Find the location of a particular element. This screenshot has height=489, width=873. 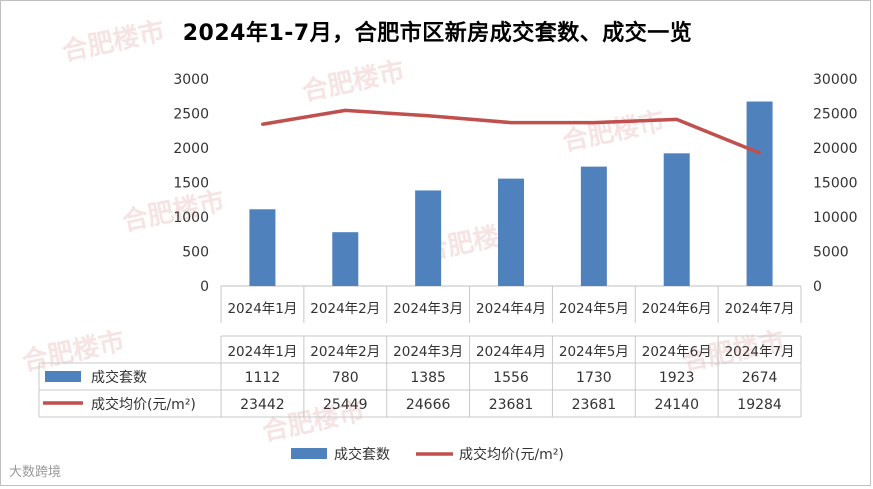

table-header-cell: 2024年3月 is located at coordinates (428, 352).